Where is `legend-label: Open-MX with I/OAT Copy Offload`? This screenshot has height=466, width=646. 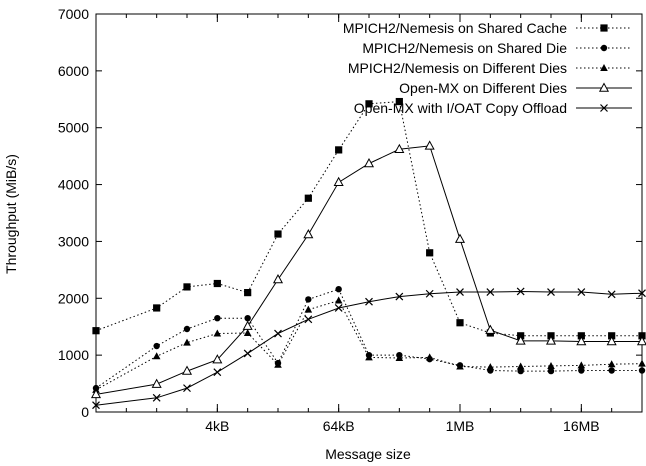 legend-label: Open-MX with I/OAT Copy Offload is located at coordinates (460, 108).